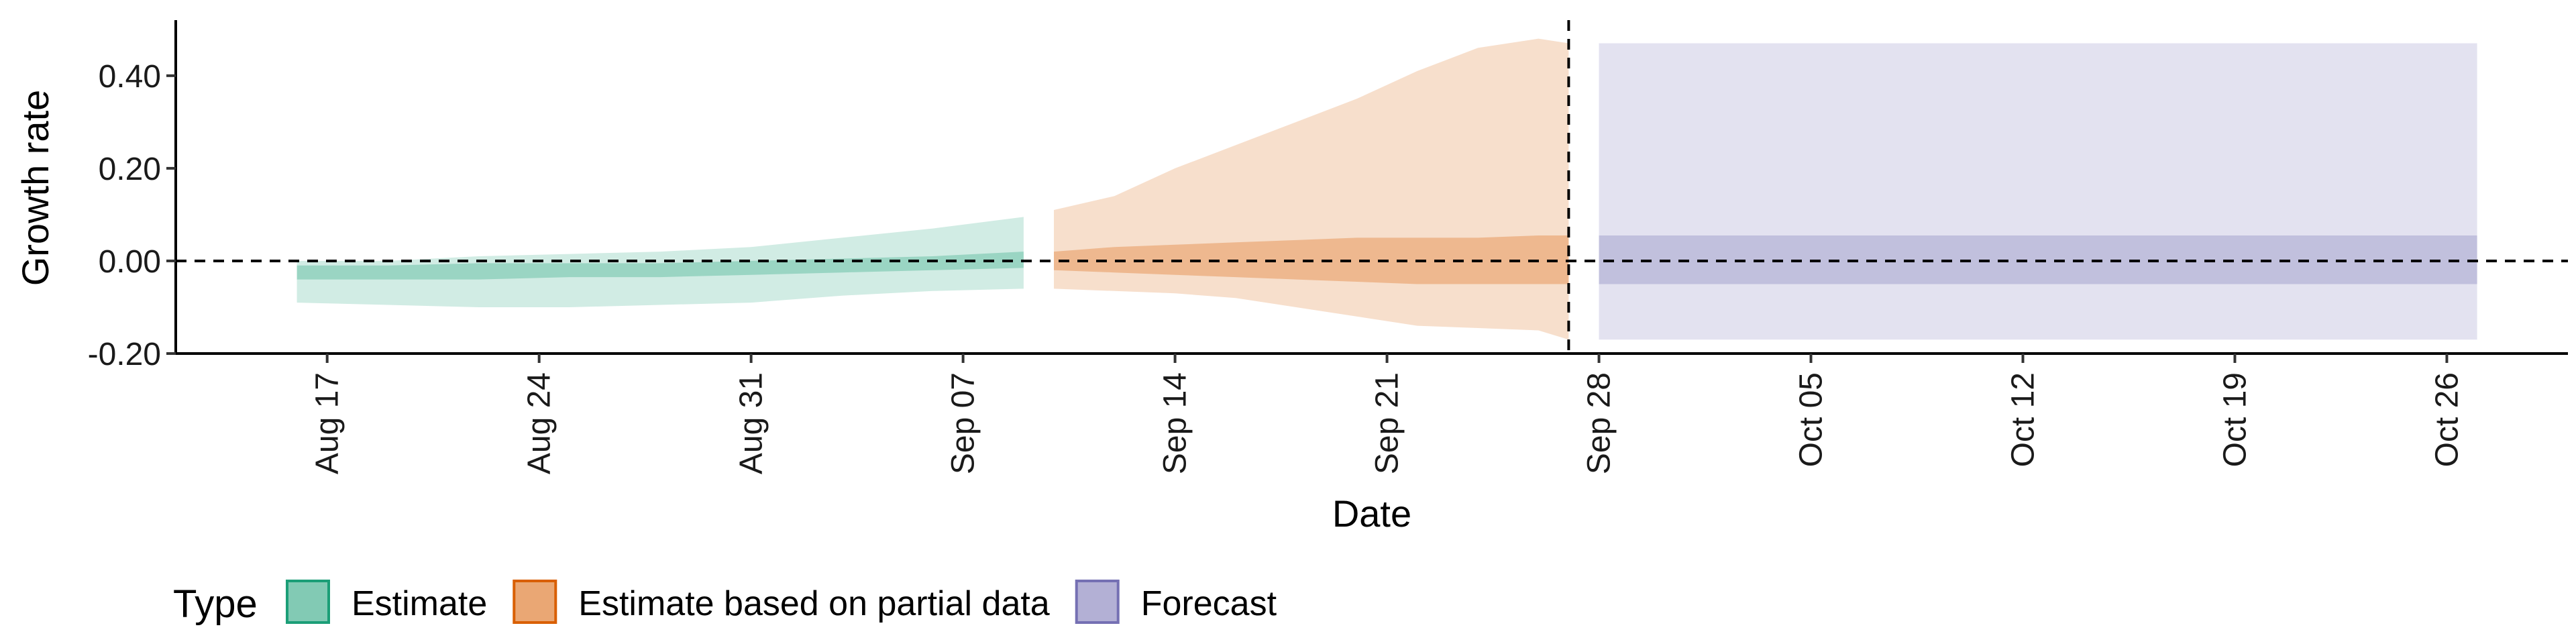 The width and height of the screenshot is (2576, 644). Describe the element at coordinates (751, 423) in the screenshot. I see `x-tick-label: Aug 31` at that location.